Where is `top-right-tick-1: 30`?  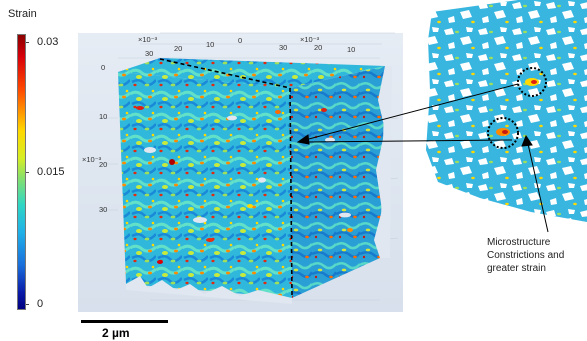 top-right-tick-1: 30 is located at coordinates (283, 47).